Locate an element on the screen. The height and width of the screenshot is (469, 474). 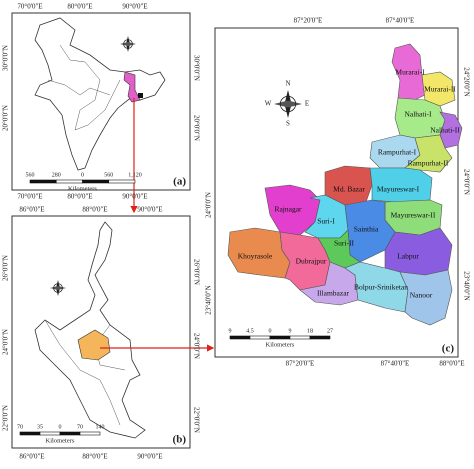
region-label: Mayureswar-I is located at coordinates (398, 189).